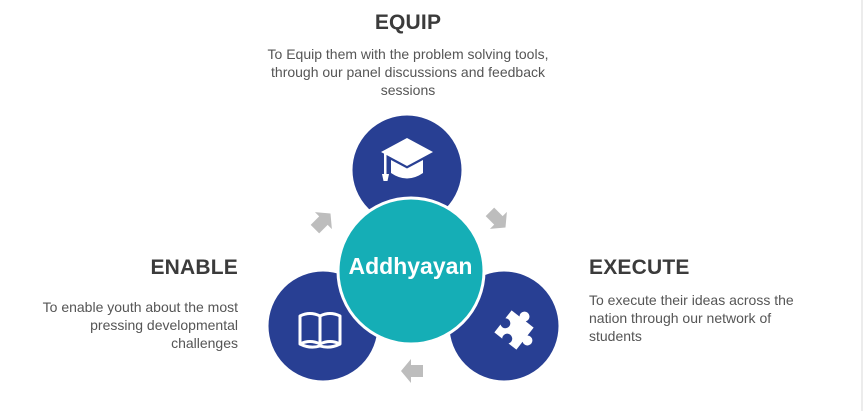  What do you see at coordinates (408, 22) in the screenshot?
I see `equip-heading: EQUIP` at bounding box center [408, 22].